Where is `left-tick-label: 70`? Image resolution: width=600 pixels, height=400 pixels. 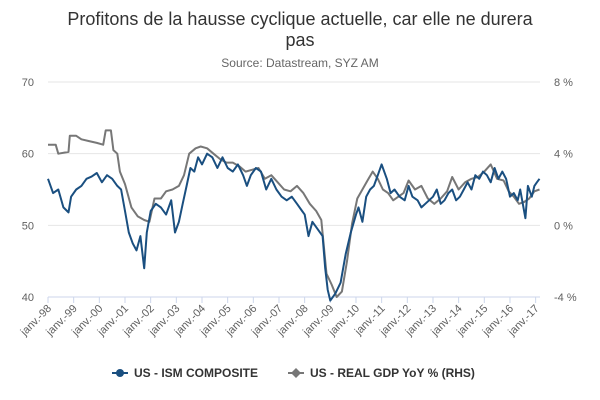
left-tick-label: 70 is located at coordinates (28, 83).